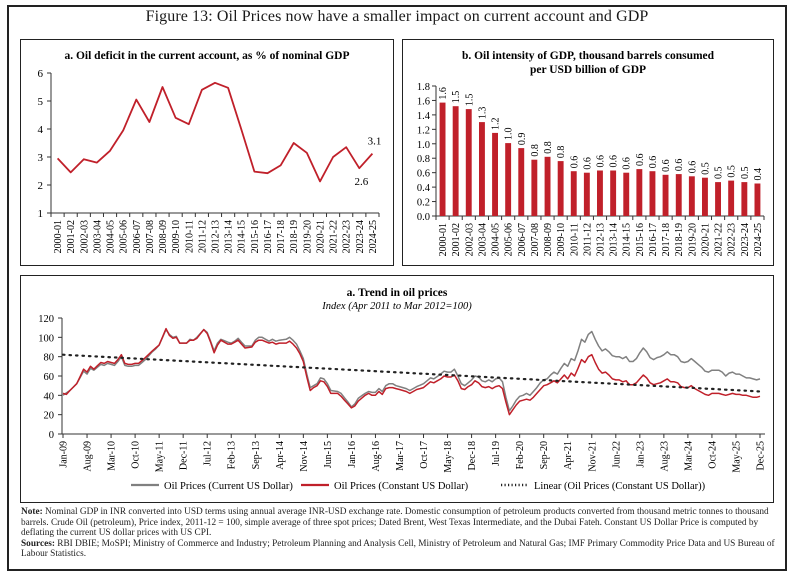  Describe the element at coordinates (592, 456) in the screenshot. I see `x-tick-label: Nov-21` at that location.